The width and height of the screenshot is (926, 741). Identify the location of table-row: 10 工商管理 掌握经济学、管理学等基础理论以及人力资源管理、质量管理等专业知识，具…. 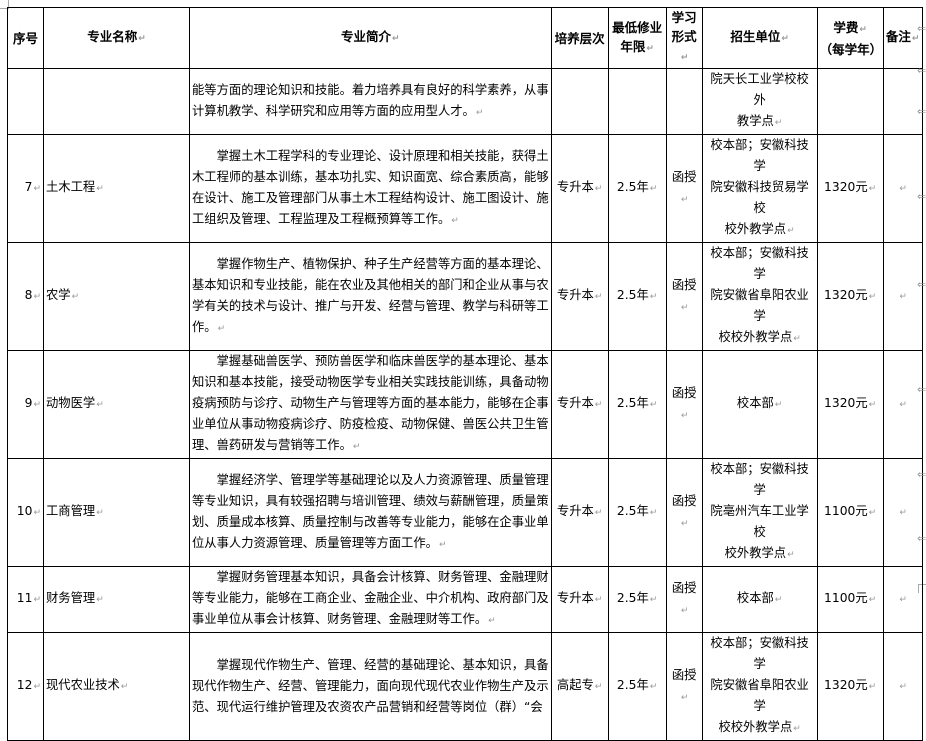
(465, 512).